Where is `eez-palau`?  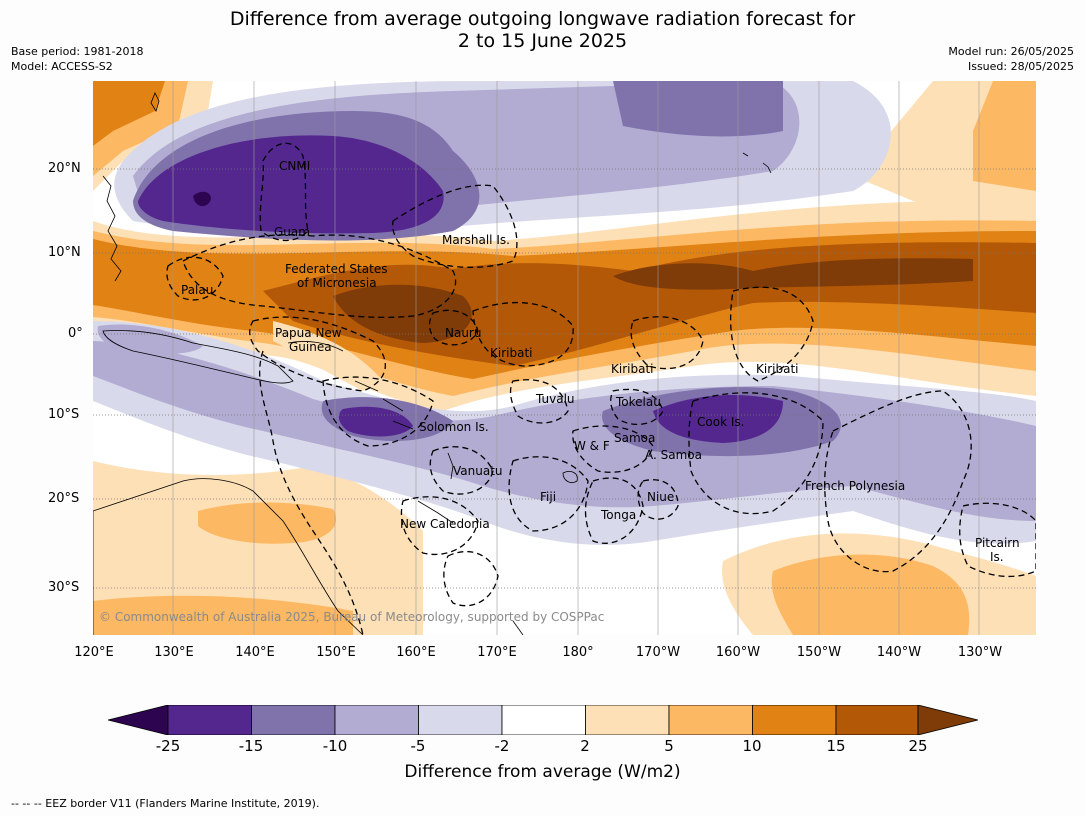
eez-palau is located at coordinates (195, 278).